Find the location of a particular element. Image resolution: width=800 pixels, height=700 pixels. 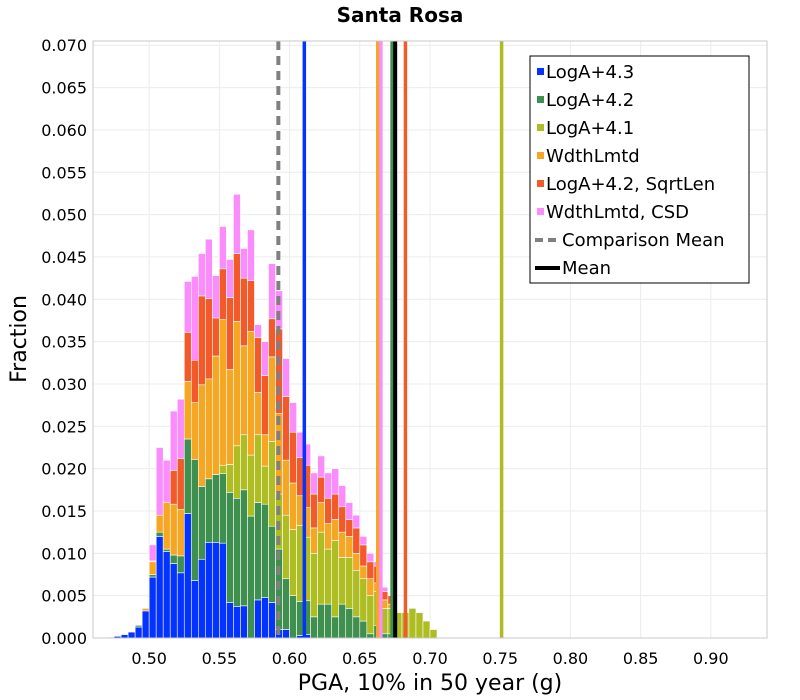

x-tick-label: 0.75 is located at coordinates (500, 658).